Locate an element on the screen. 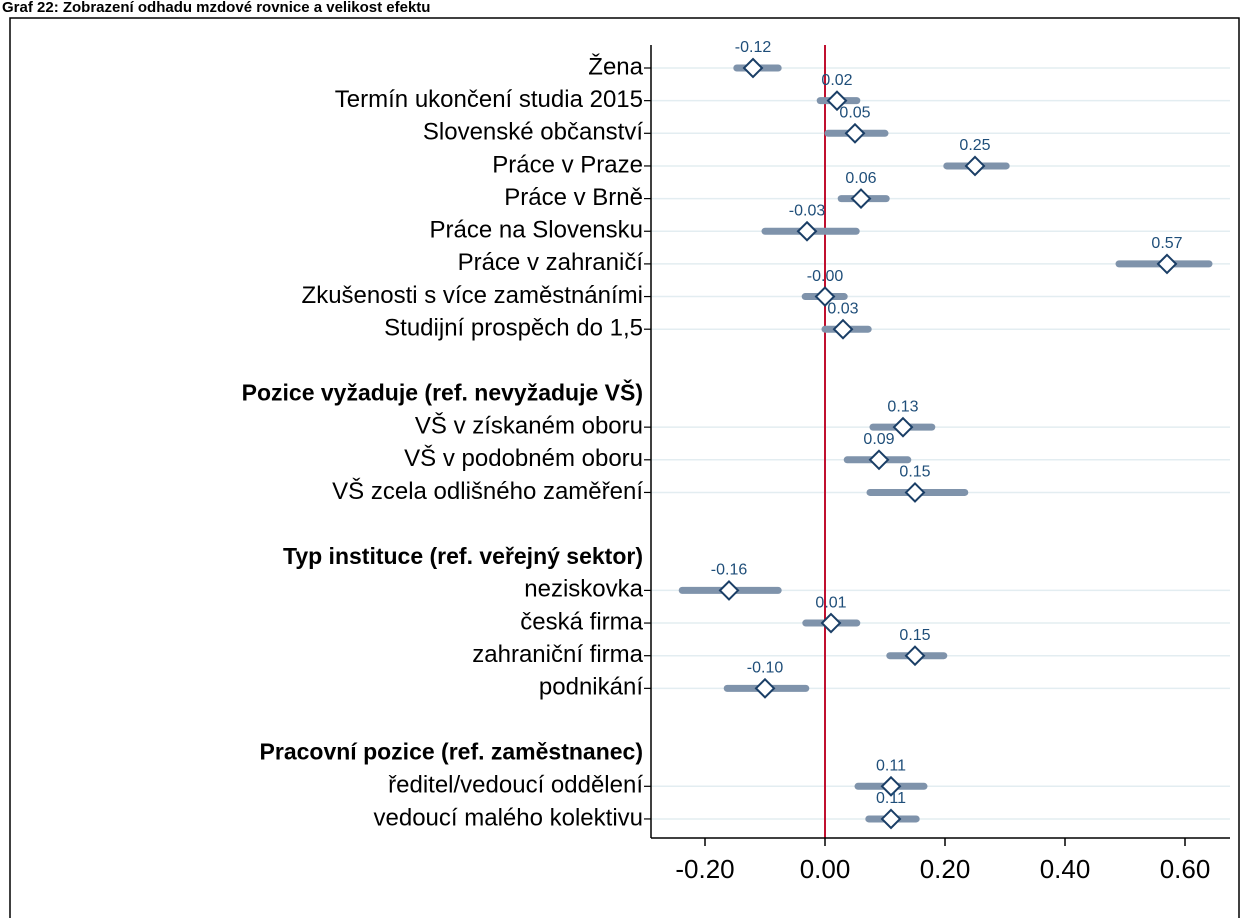 Image resolution: width=1249 pixels, height=923 pixels. y-tick-label: Termín ukončení studia 2015 is located at coordinates (489, 99).